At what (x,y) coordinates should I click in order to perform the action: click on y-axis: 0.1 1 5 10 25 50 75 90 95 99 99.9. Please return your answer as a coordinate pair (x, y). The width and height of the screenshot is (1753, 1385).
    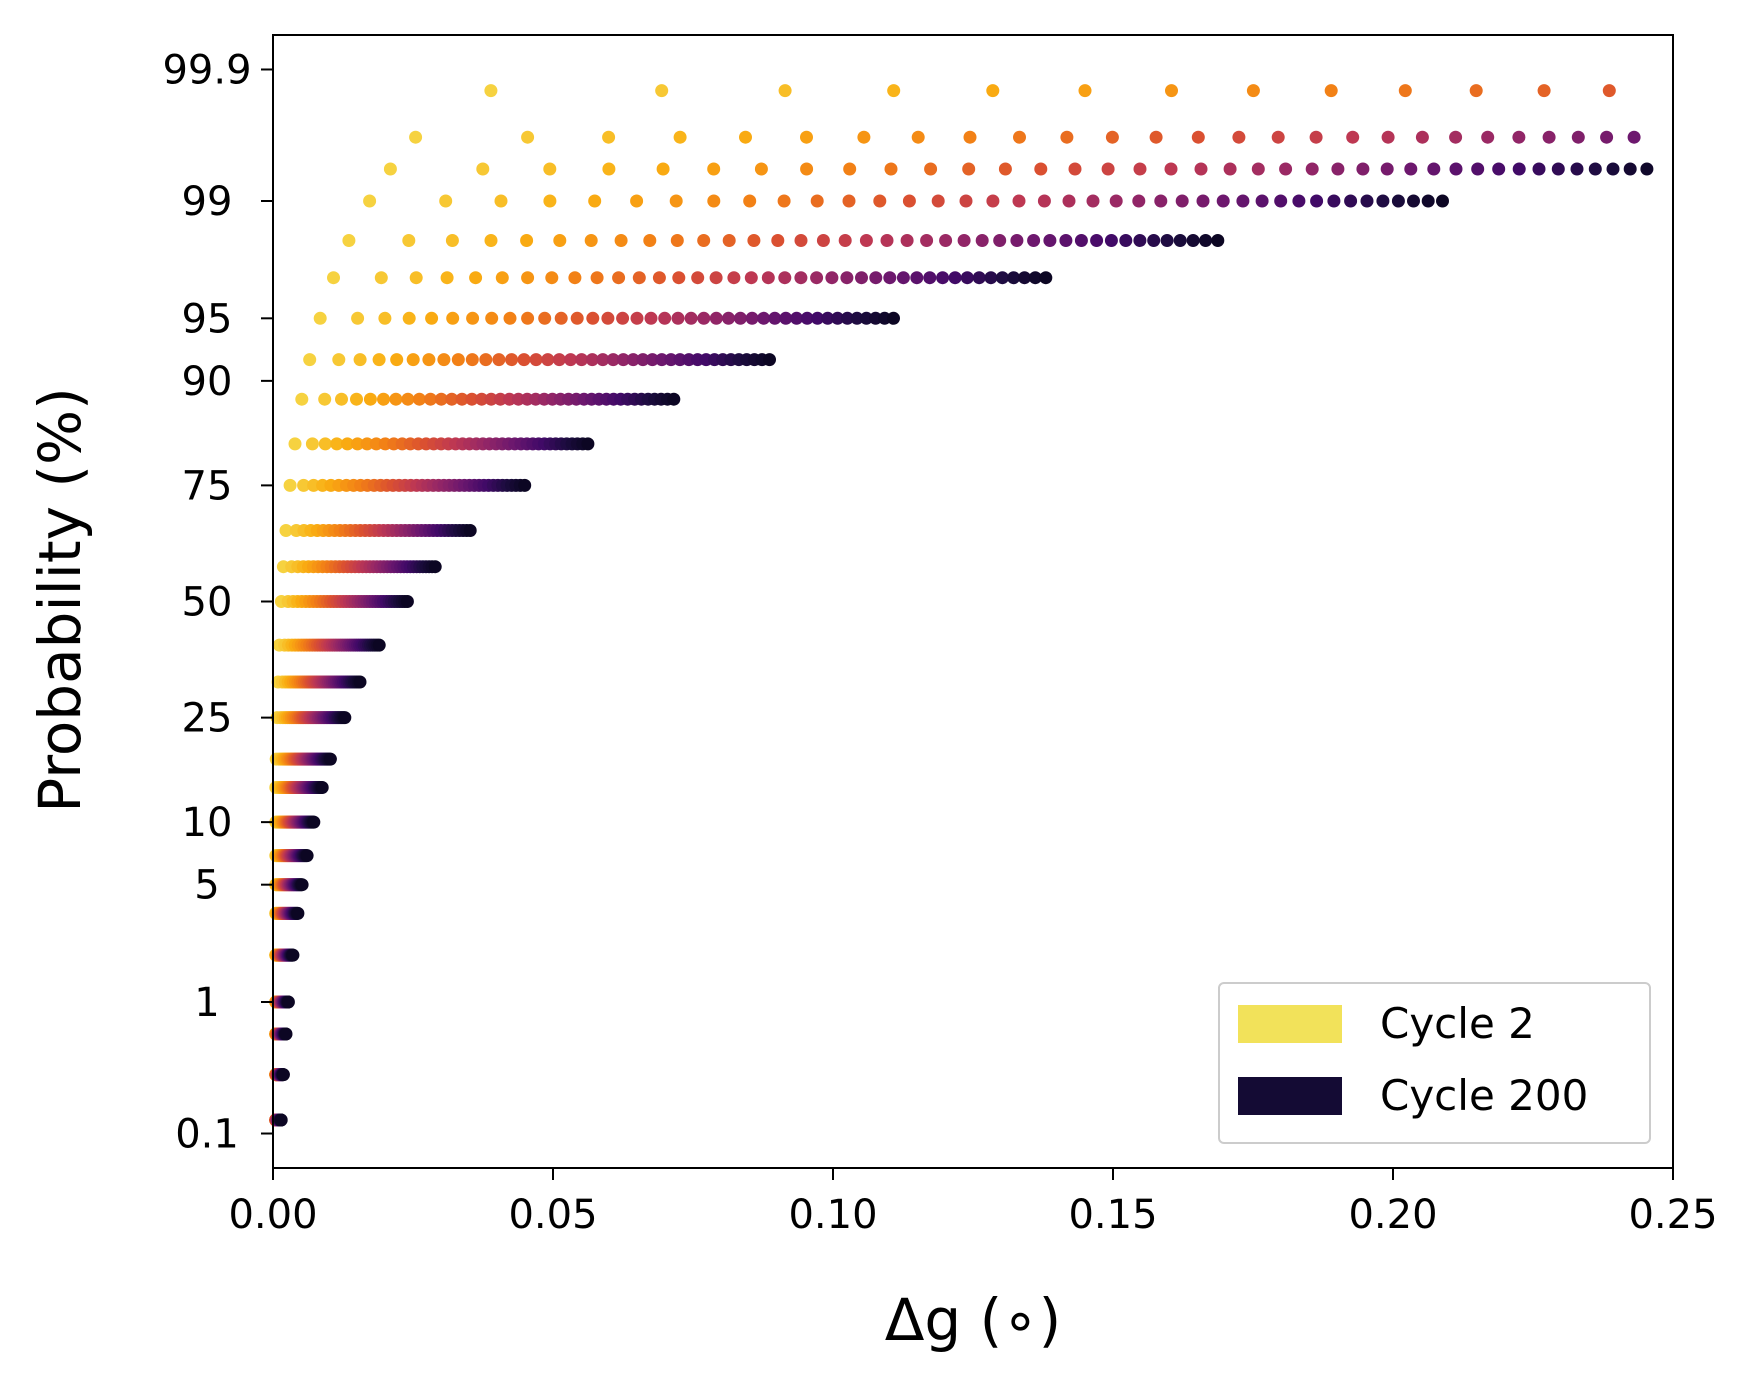
    Looking at the image, I should click on (217, 602).